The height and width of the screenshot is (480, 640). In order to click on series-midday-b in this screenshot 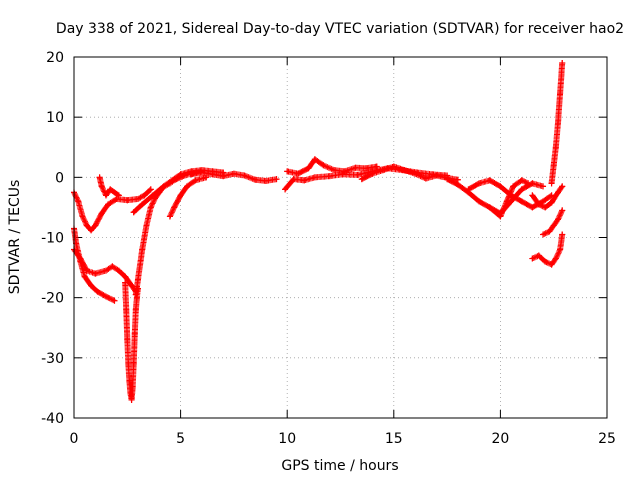, I will do `click(332, 166)`.